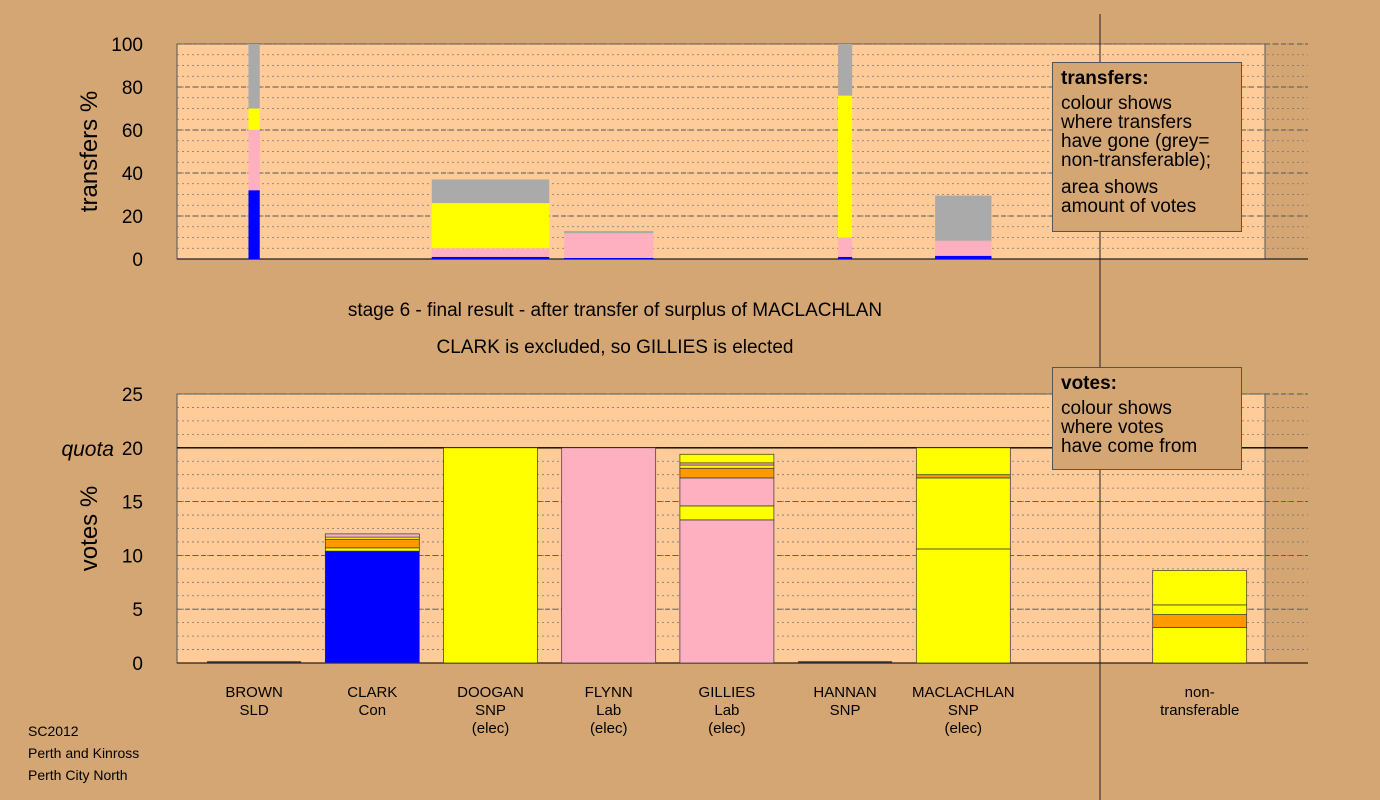  I want to click on candidate-label: transferable, so click(1199, 710).